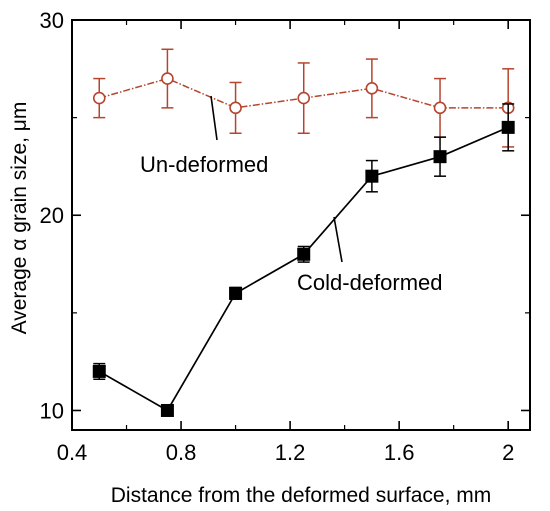 The height and width of the screenshot is (511, 550). I want to click on un-deformed-annotation: Un-deformed, so click(204, 164).